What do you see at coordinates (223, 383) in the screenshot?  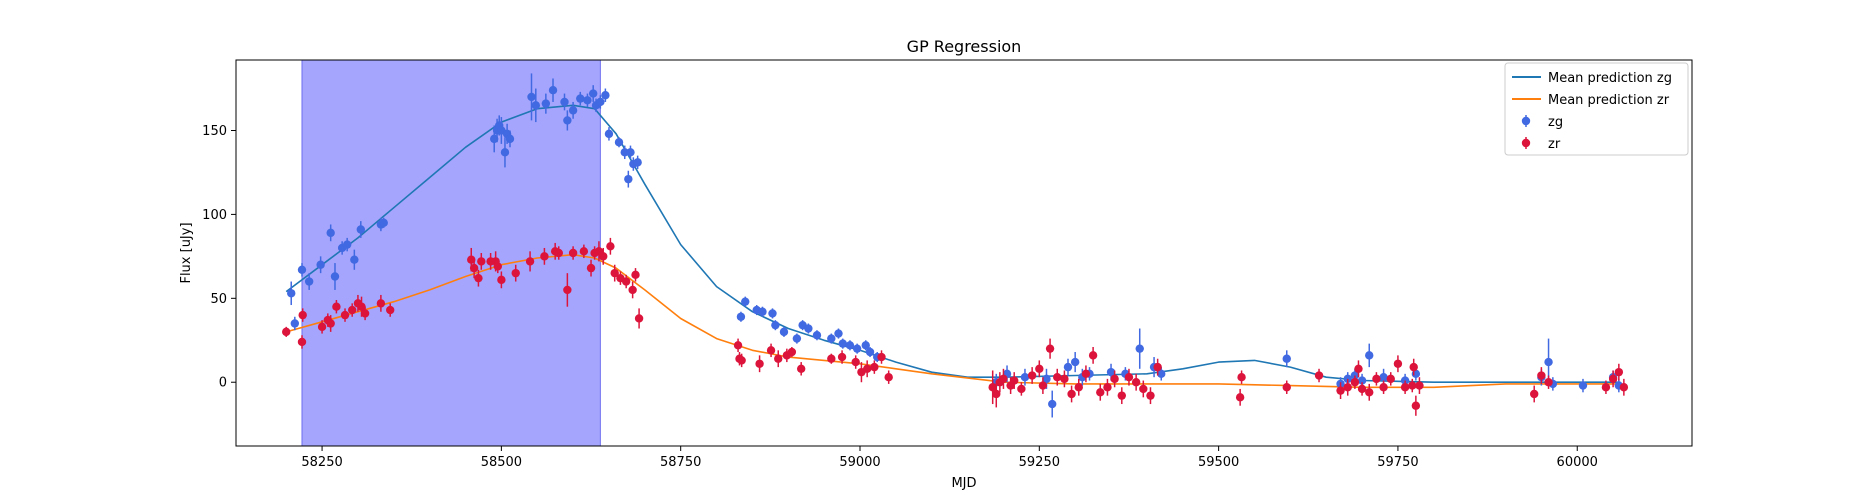 I see `y-tick-label: 0` at bounding box center [223, 383].